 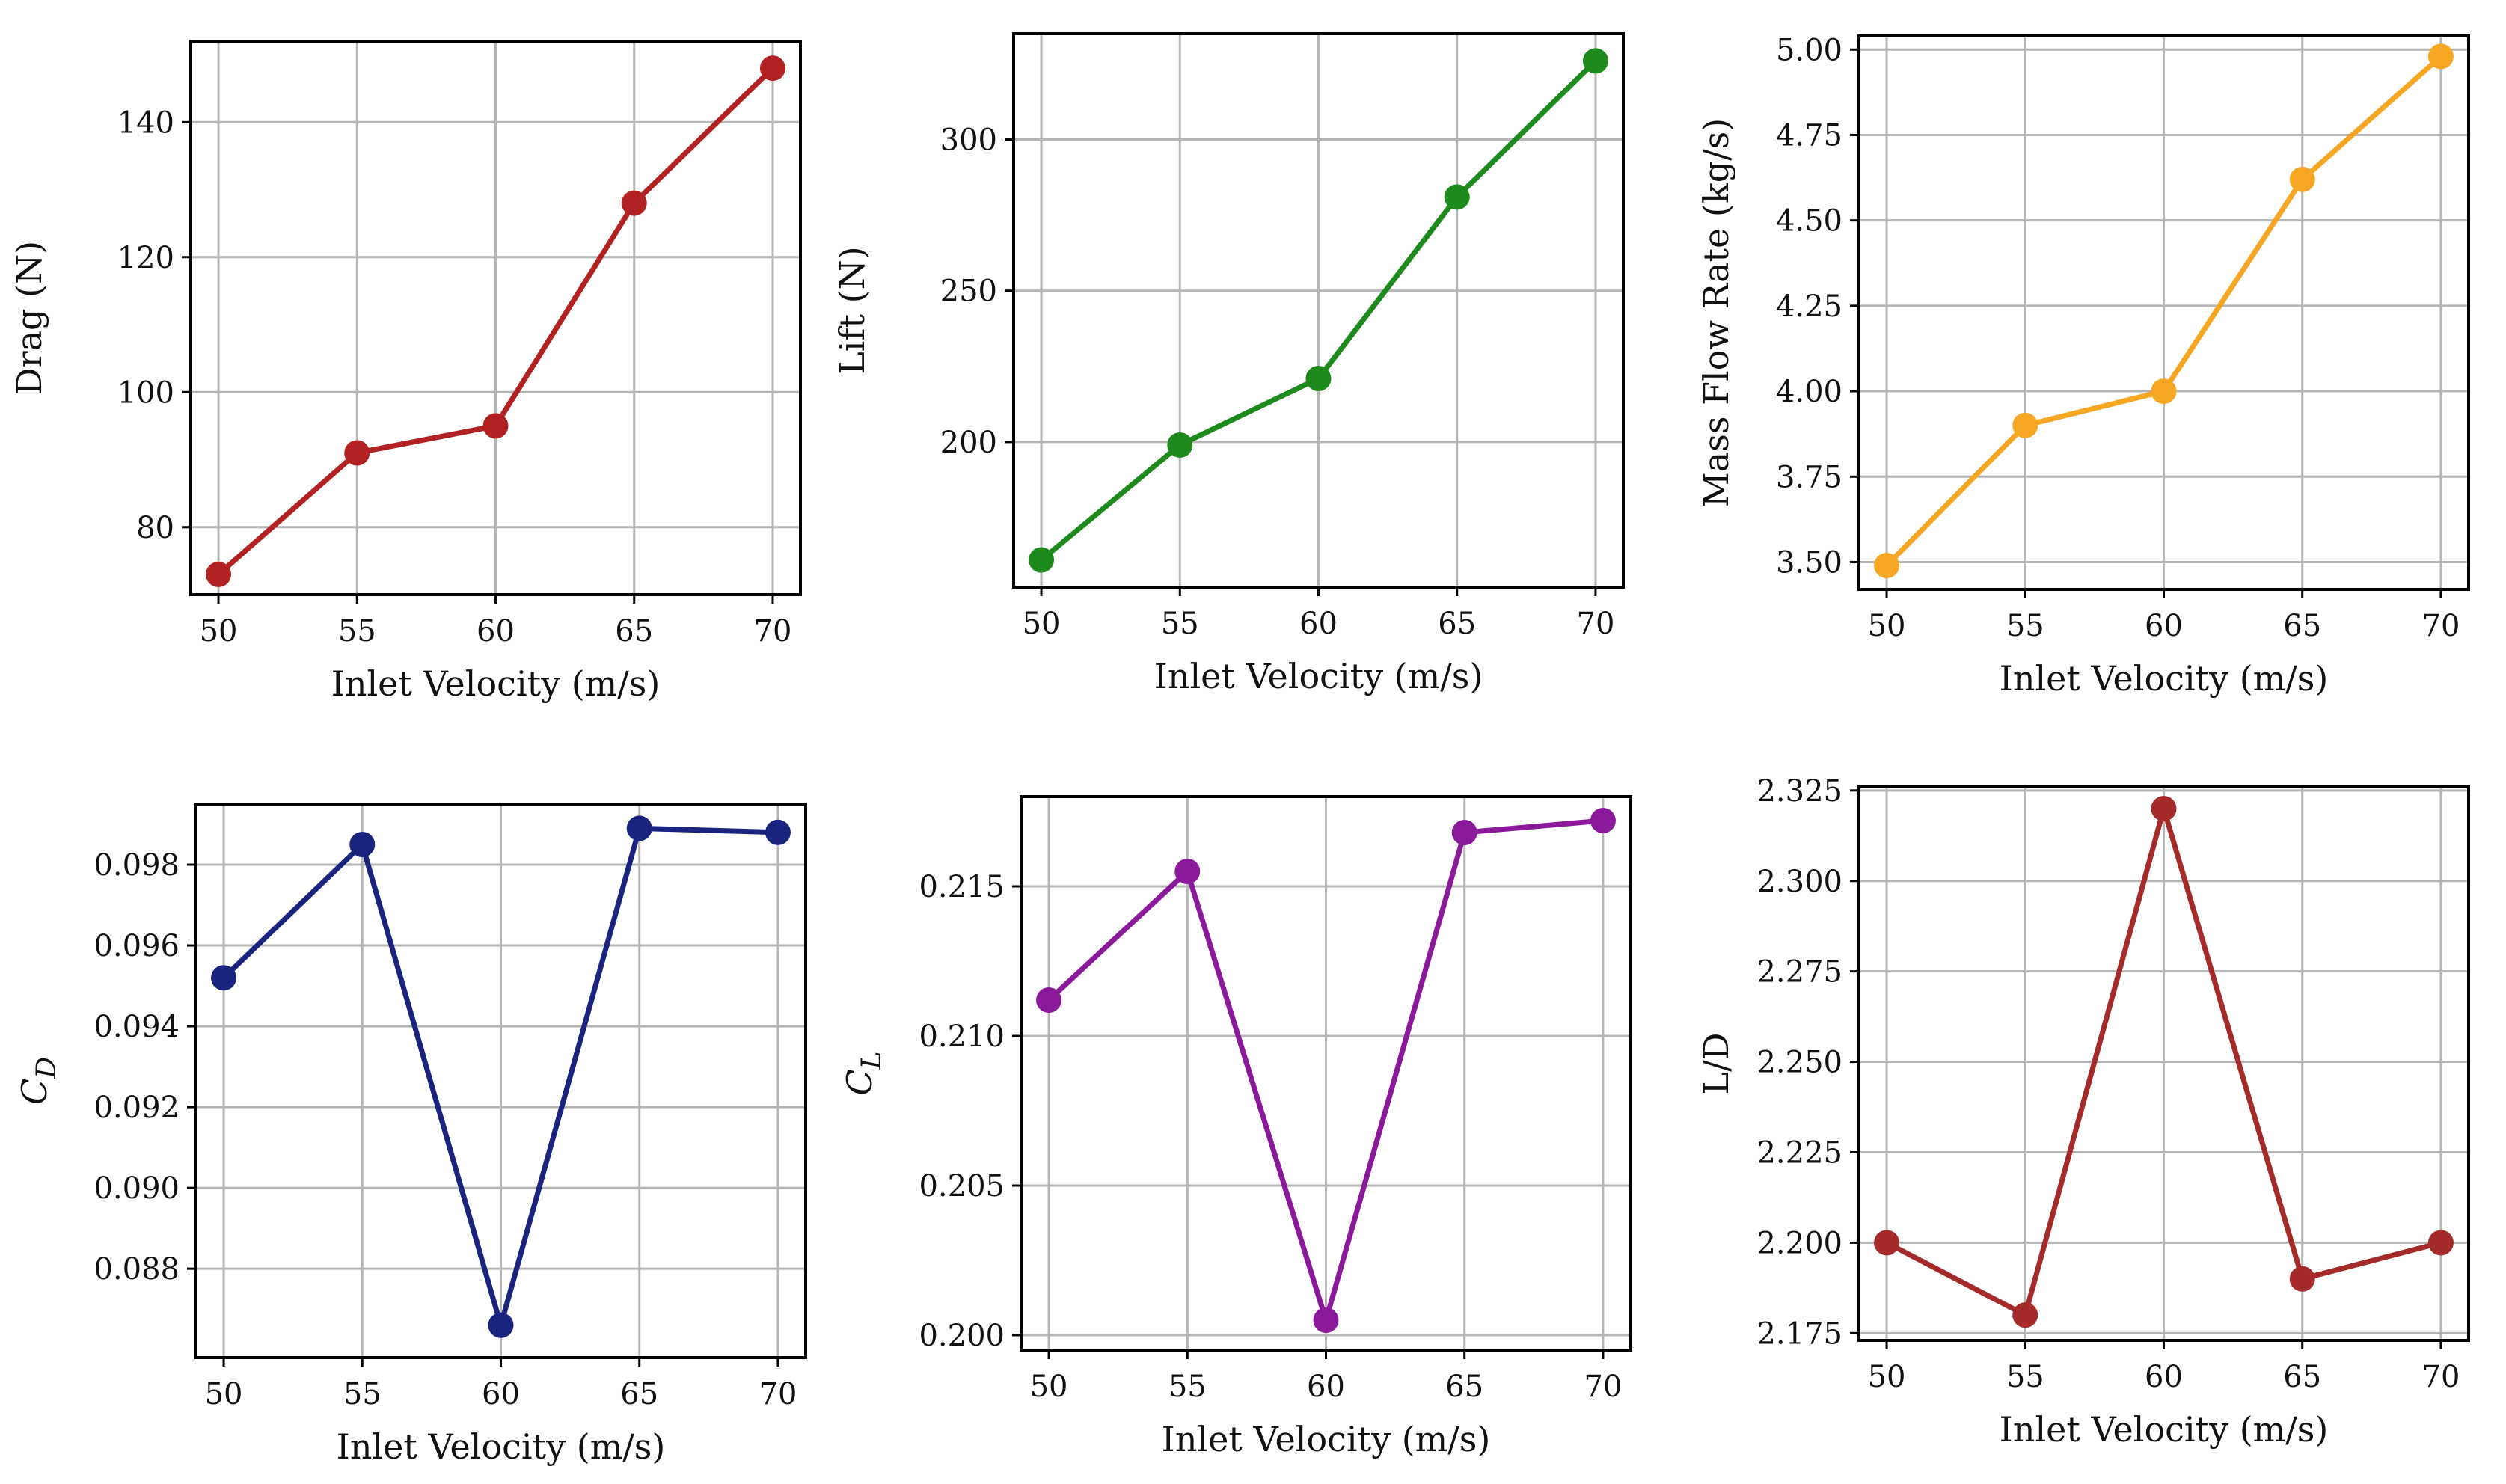 What do you see at coordinates (1809, 221) in the screenshot?
I see `y-tick-label: 4.50` at bounding box center [1809, 221].